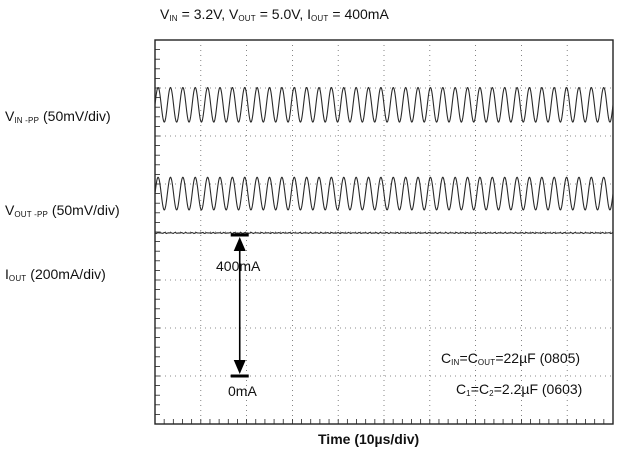 Image resolution: width=626 pixels, height=455 pixels. Describe the element at coordinates (242, 391) in the screenshot. I see `annotation-0ma: 0mA` at that location.